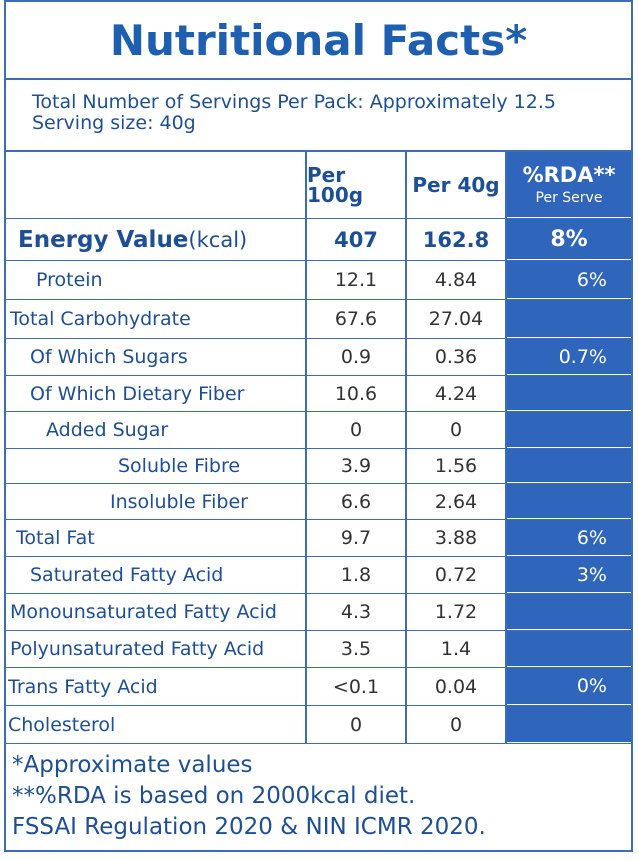 The image size is (639, 860). I want to click on nutrient-name: Energy Value, so click(103, 239).